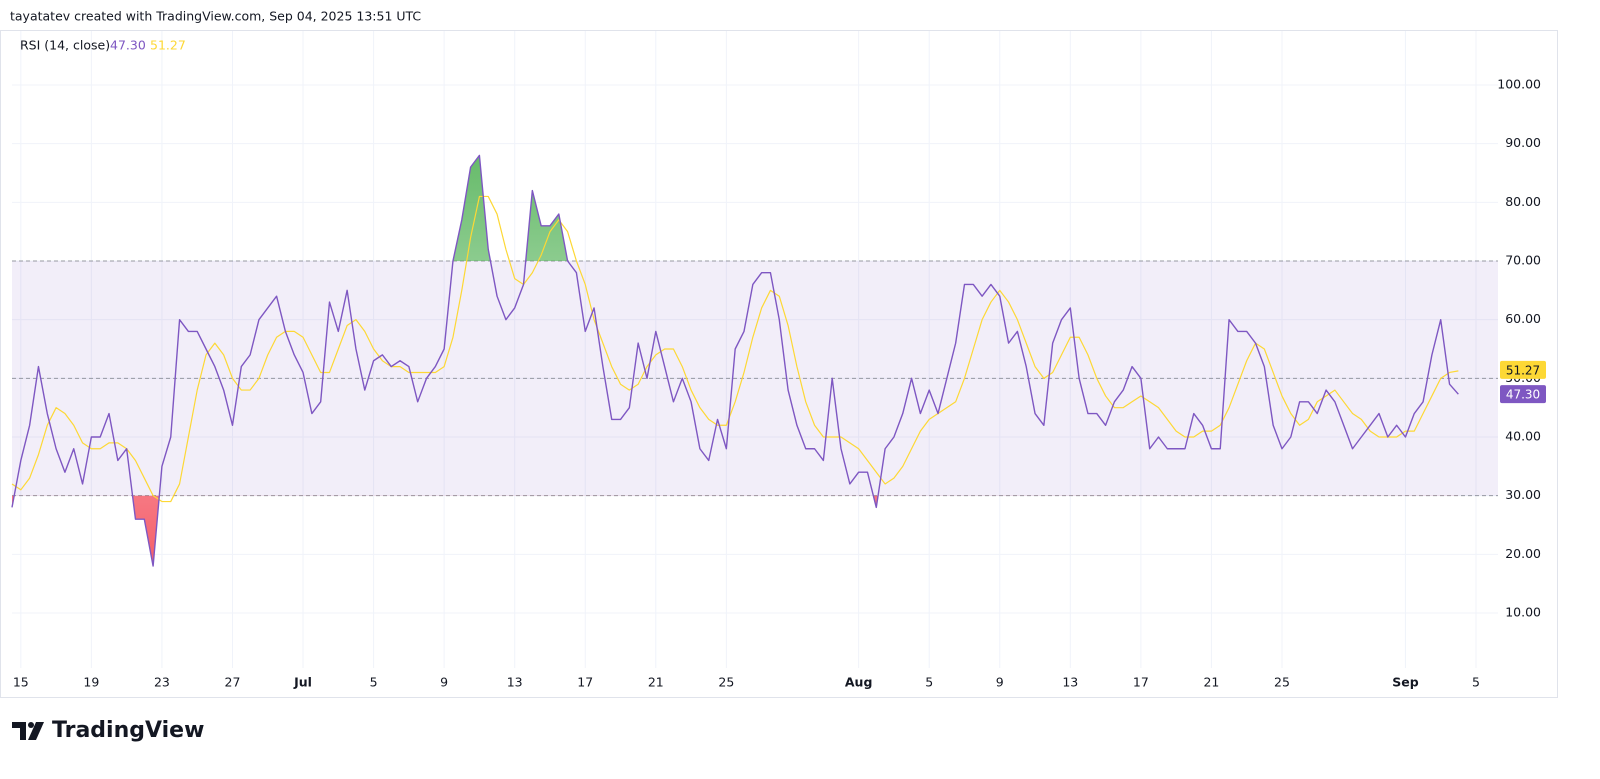 The width and height of the screenshot is (1600, 779). I want to click on legend-value: 47.30, so click(128, 45).